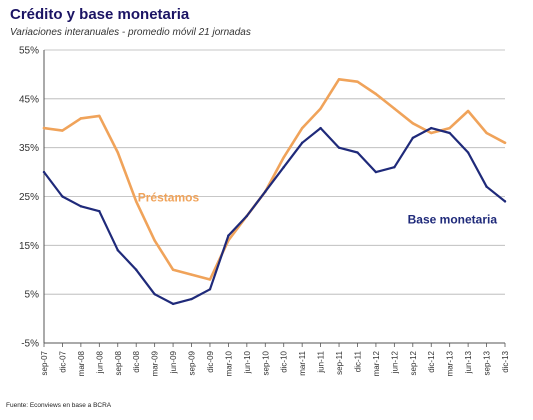 The image size is (533, 420). I want to click on y-tick-label: 25%, so click(29, 197).